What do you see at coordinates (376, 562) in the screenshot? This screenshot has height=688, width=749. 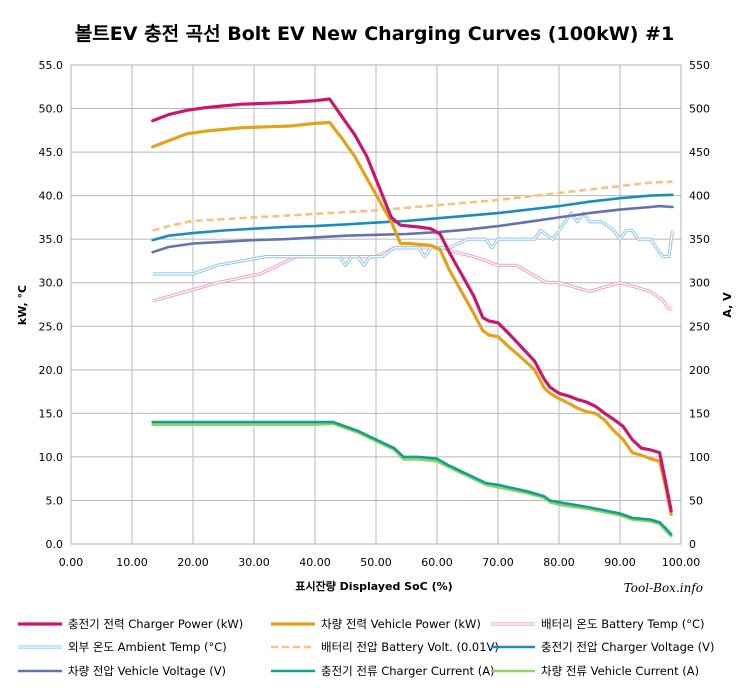 I see `x-tick-label: 50.00` at bounding box center [376, 562].